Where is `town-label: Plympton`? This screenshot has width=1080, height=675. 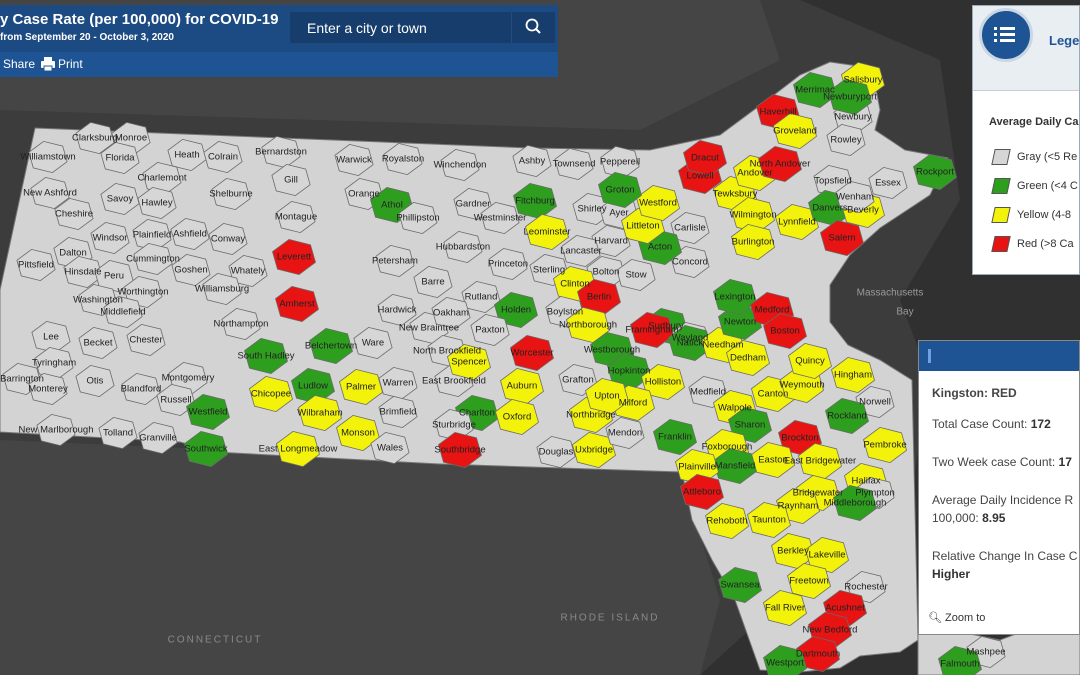 town-label: Plympton is located at coordinates (875, 493).